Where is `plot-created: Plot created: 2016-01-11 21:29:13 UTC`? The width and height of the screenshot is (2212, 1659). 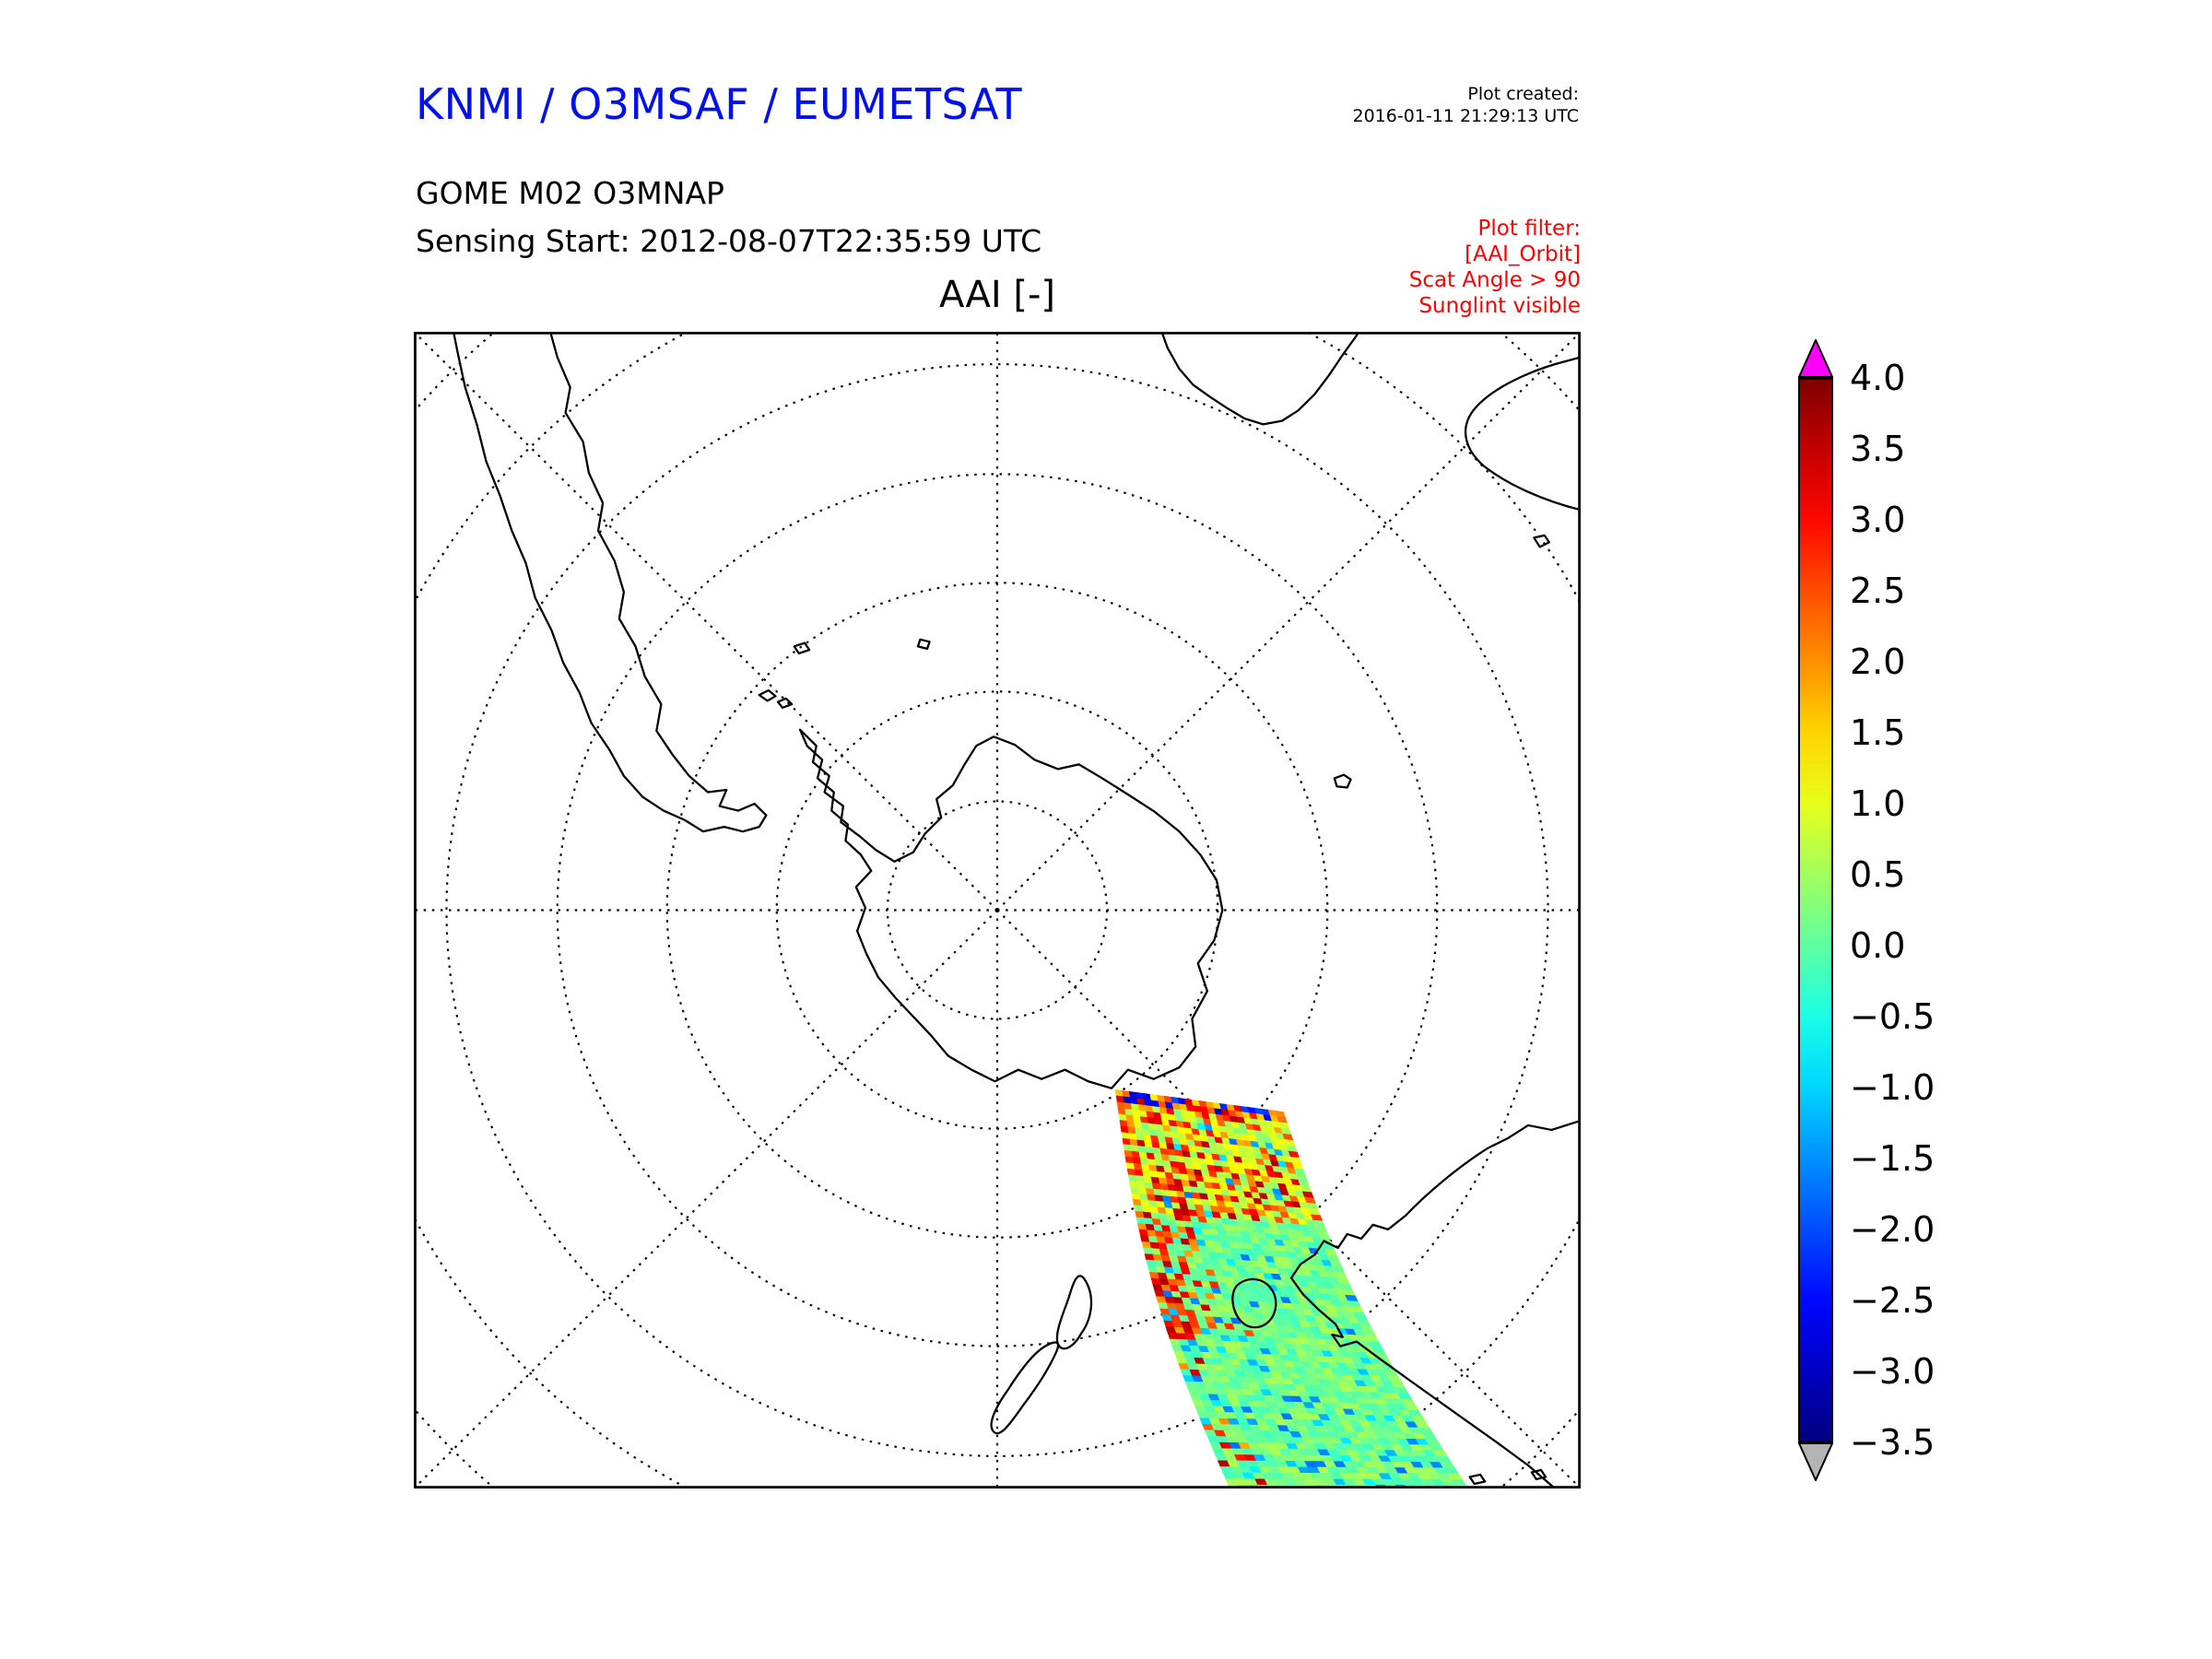
plot-created: Plot created: 2016-01-11 21:29:13 UTC is located at coordinates (1466, 105).